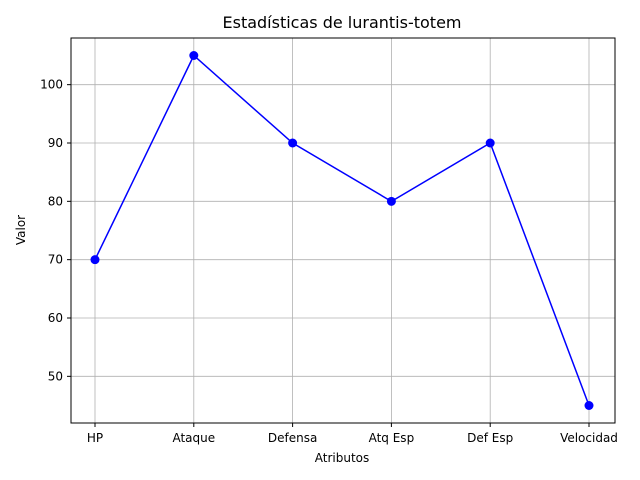  What do you see at coordinates (95, 438) in the screenshot?
I see `x-tick-label: HP` at bounding box center [95, 438].